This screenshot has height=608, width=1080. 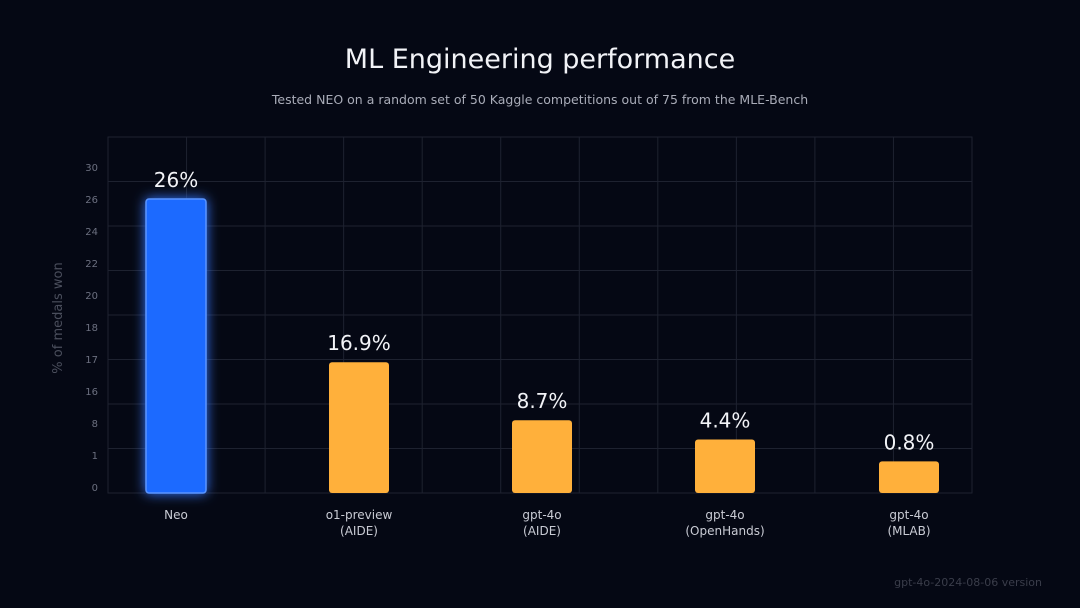 What do you see at coordinates (91, 232) in the screenshot?
I see `y-tick-label: 24` at bounding box center [91, 232].